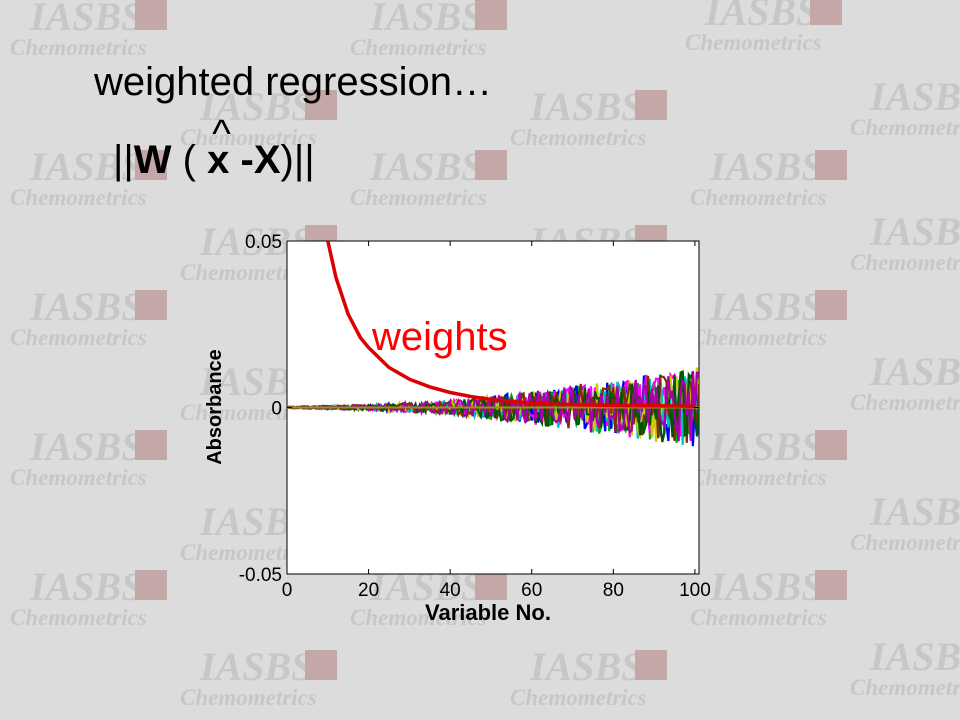  I want to click on weights-series-group, so click(510, 324).